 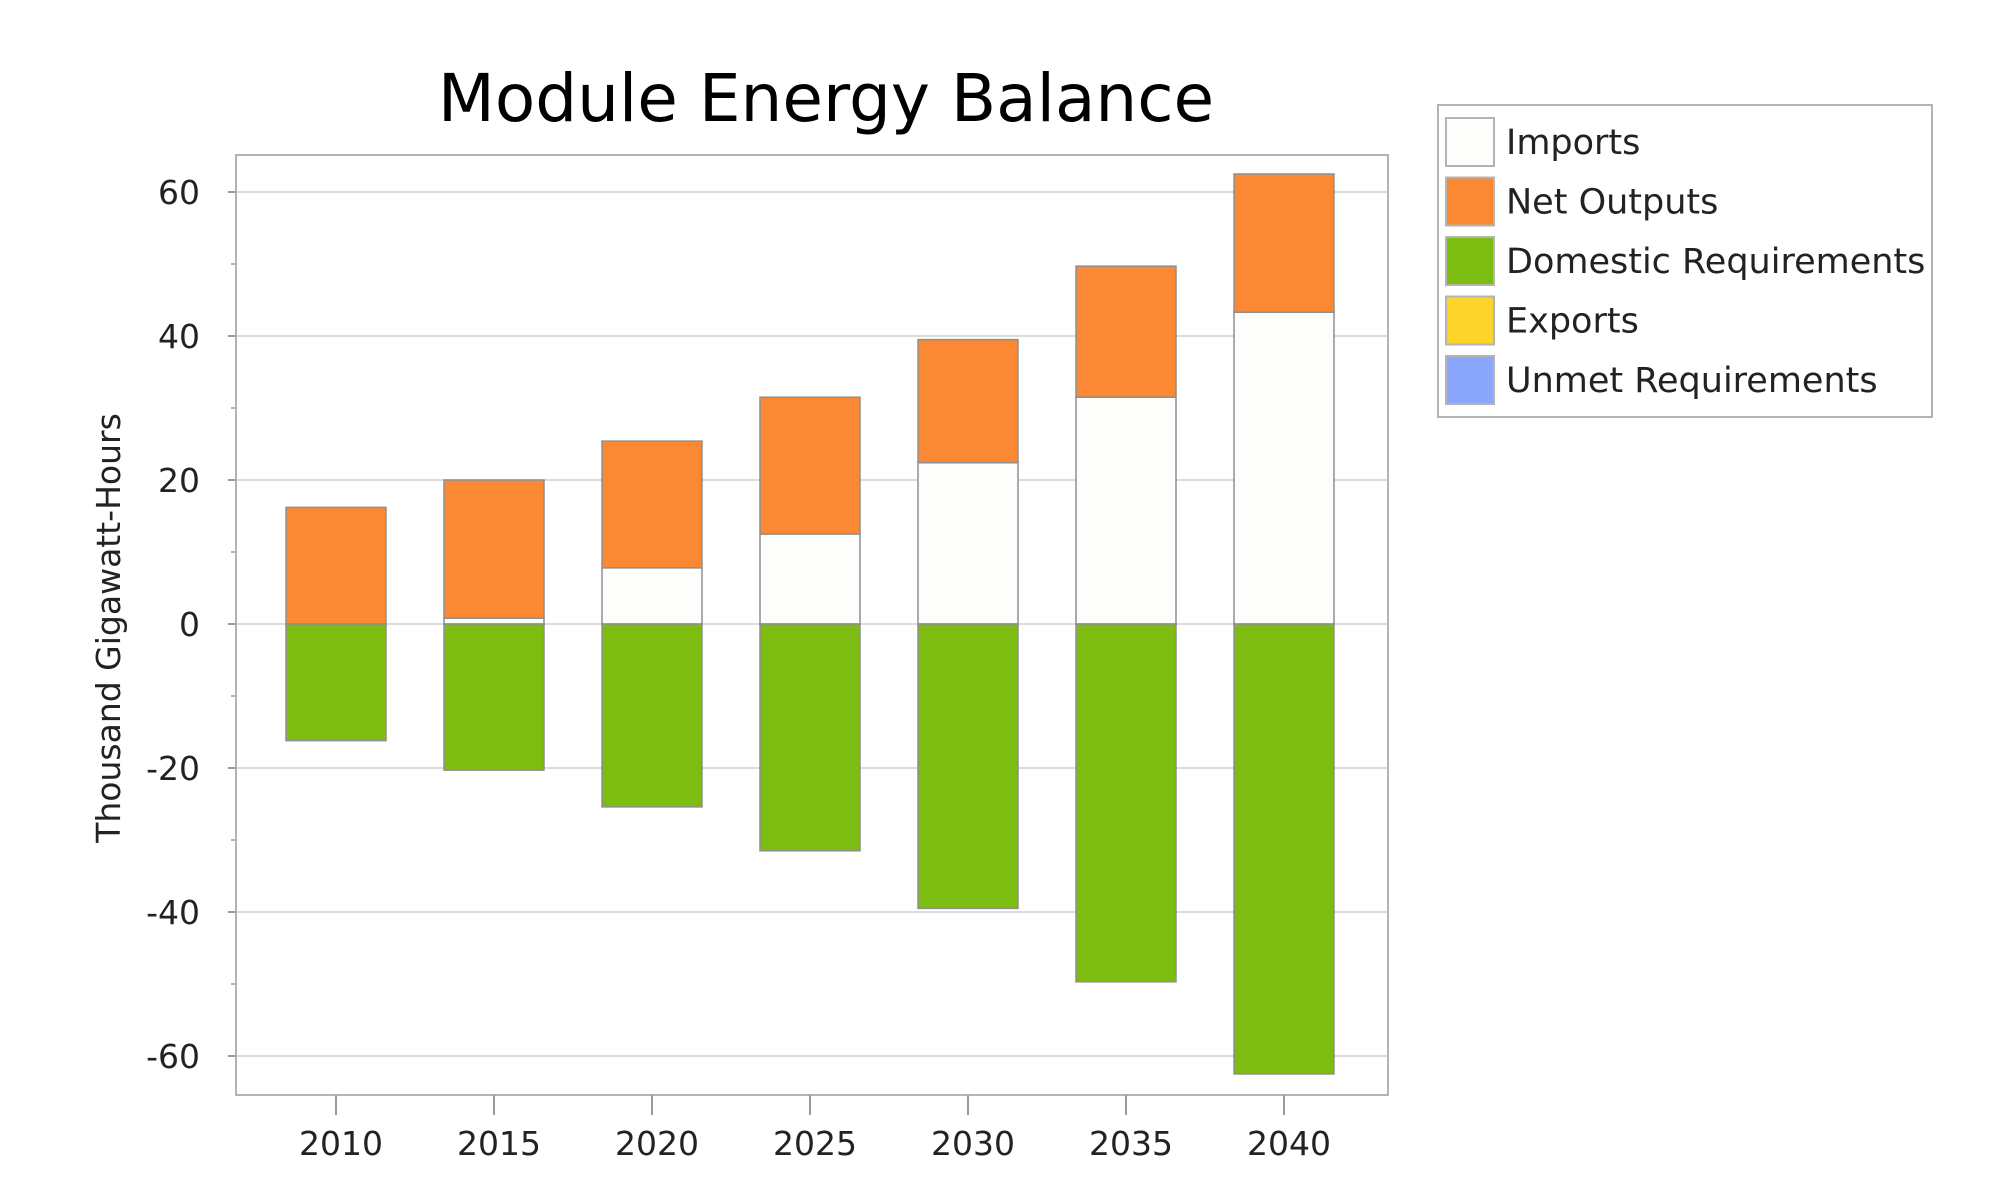 What do you see at coordinates (179, 336) in the screenshot?
I see `y-tick-label: 40` at bounding box center [179, 336].